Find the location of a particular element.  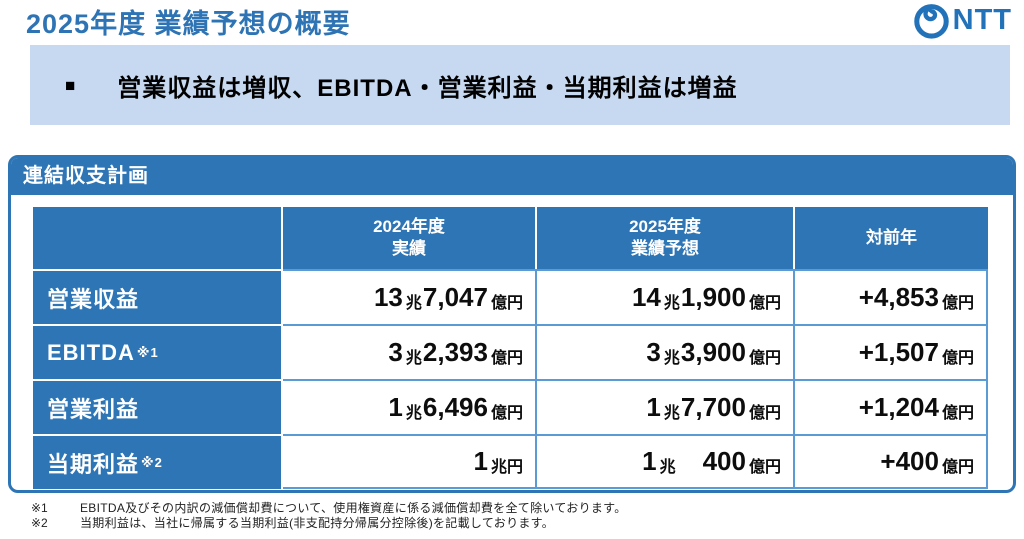

value-ebitda-yoy: +1,507 億円 is located at coordinates (891, 351).